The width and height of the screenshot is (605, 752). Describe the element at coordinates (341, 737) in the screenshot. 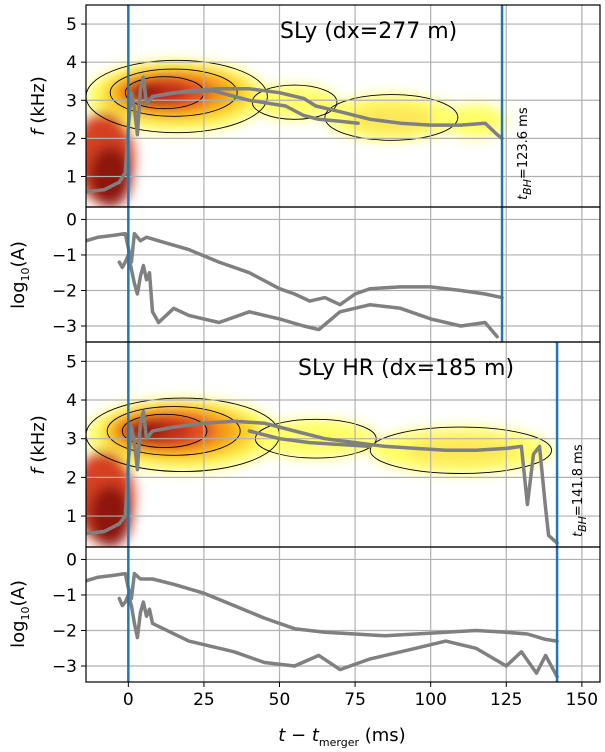

I see `x-axis-label: t − tmerger (ms)` at that location.